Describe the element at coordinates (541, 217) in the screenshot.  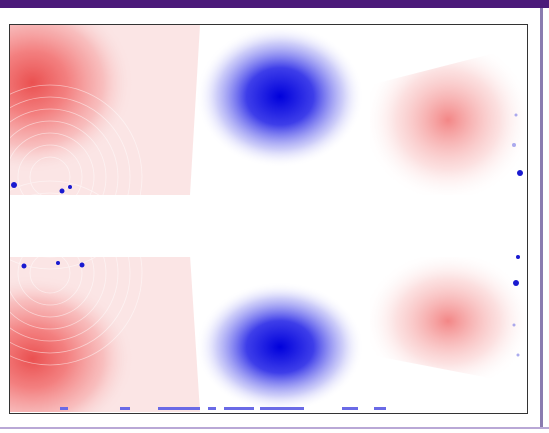
I see `right-edge-border` at that location.